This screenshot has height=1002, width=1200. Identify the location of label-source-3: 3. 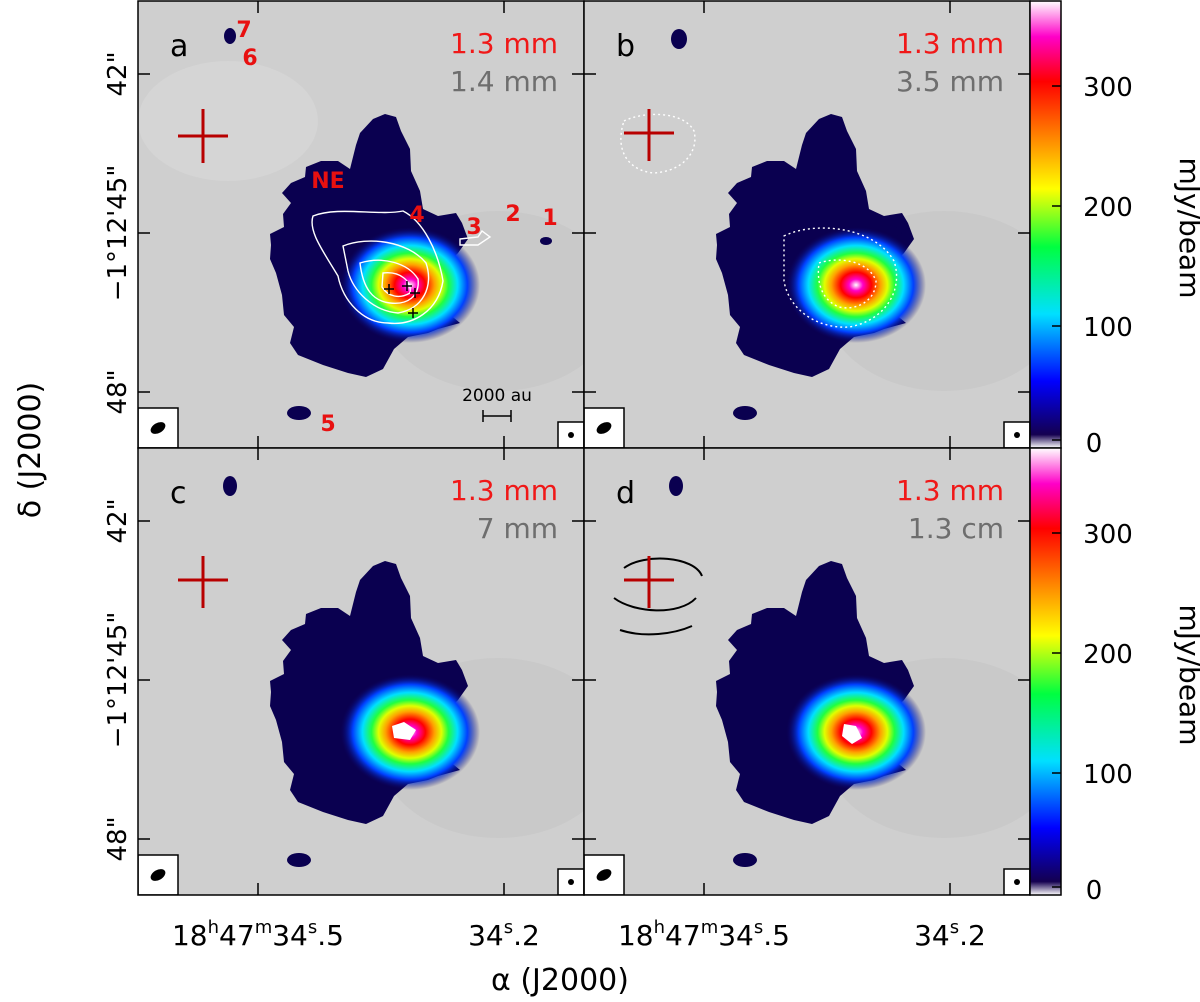
(473, 227).